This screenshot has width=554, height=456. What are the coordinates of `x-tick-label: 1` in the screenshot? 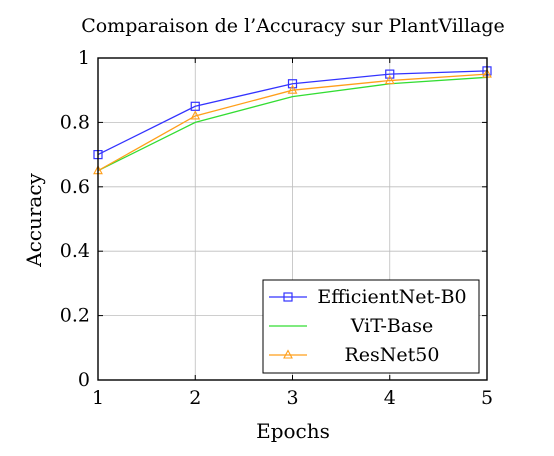 It's located at (98, 398).